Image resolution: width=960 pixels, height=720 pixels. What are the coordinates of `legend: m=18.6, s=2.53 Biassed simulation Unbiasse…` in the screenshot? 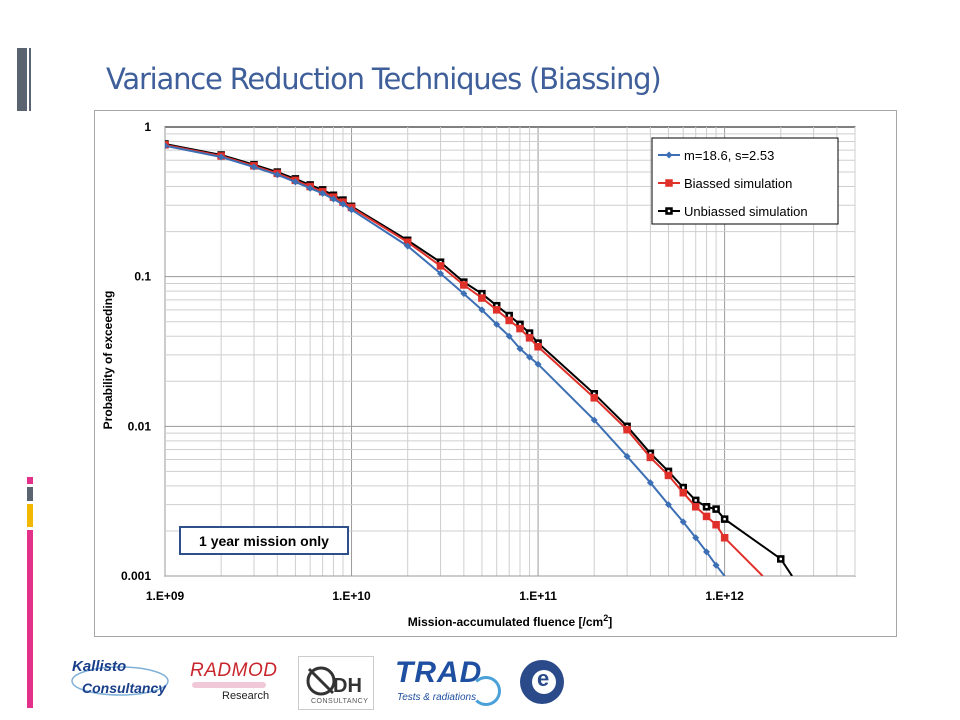 It's located at (745, 181).